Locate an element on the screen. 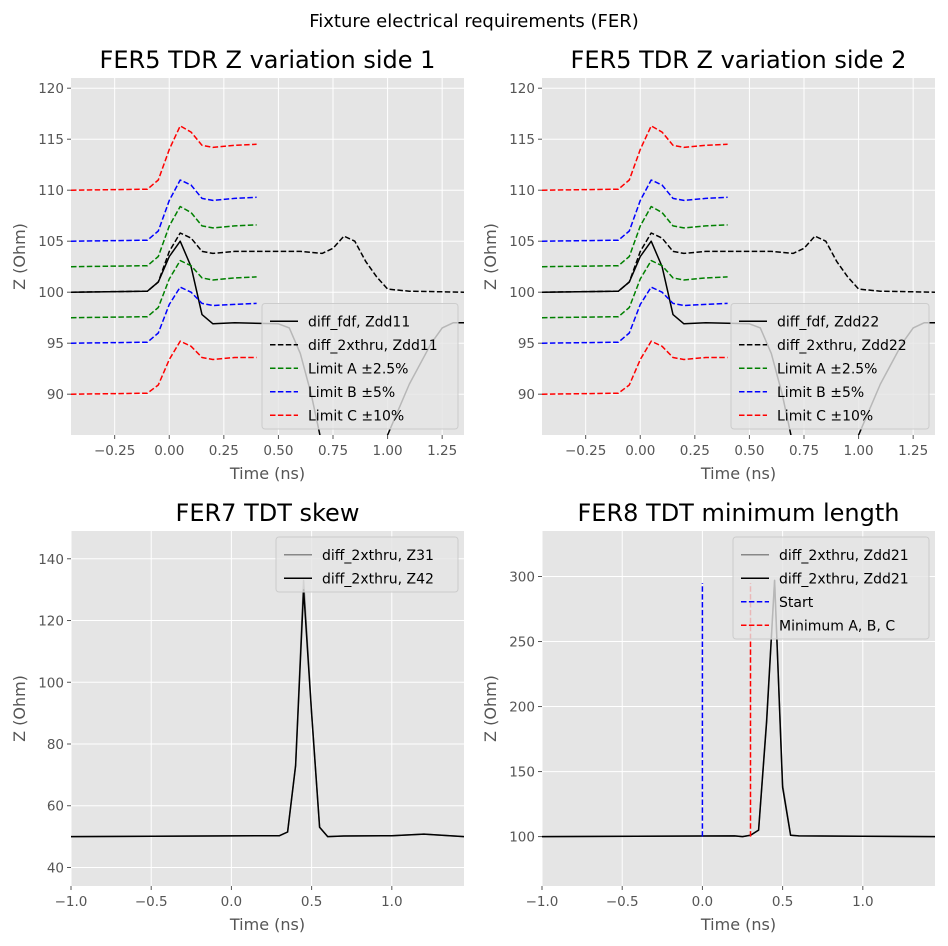 This screenshot has width=948, height=946. subplot-title: FER7 TDT skew is located at coordinates (268, 513).